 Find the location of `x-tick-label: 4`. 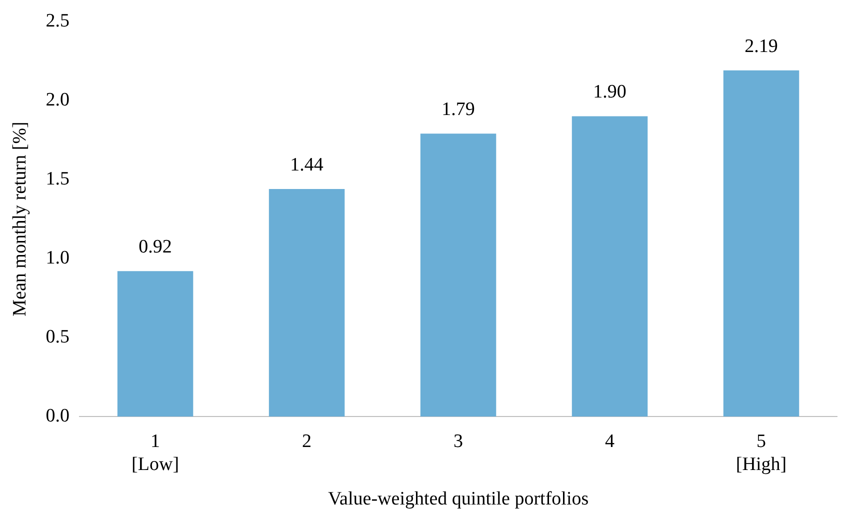

x-tick-label: 4 is located at coordinates (610, 441).